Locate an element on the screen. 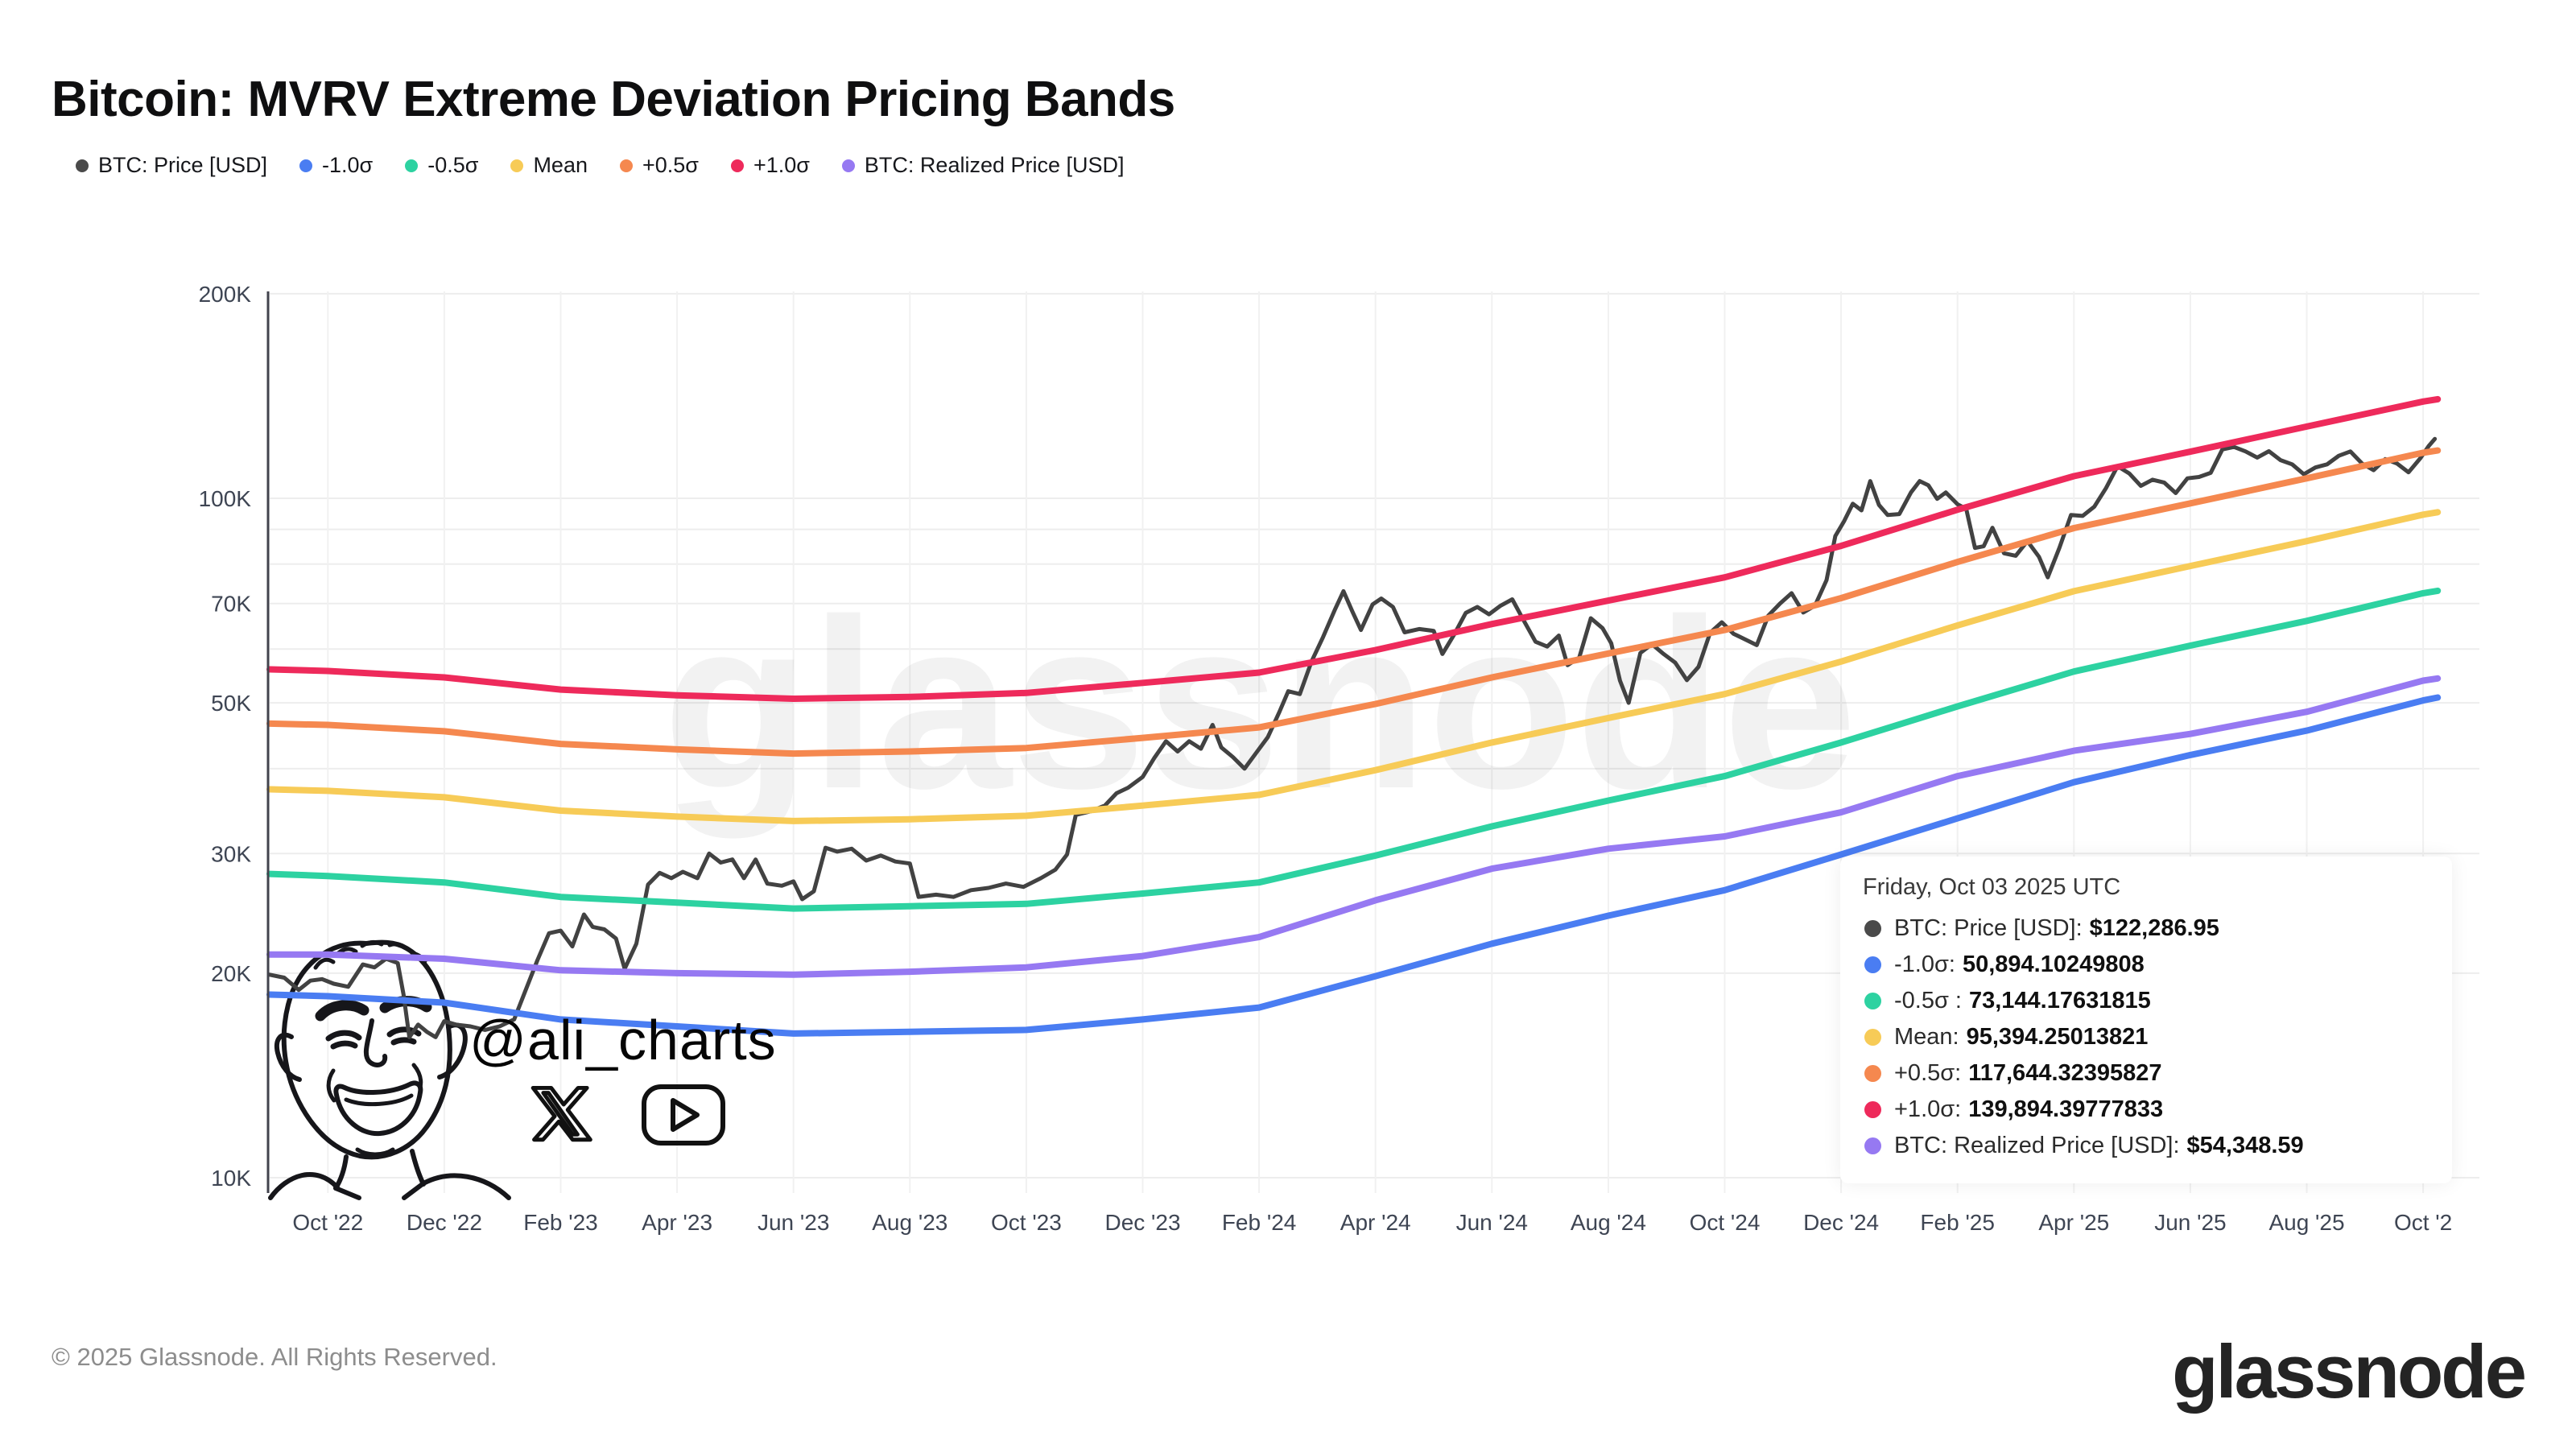  legend-dot-btc-price-usd is located at coordinates (82, 165).